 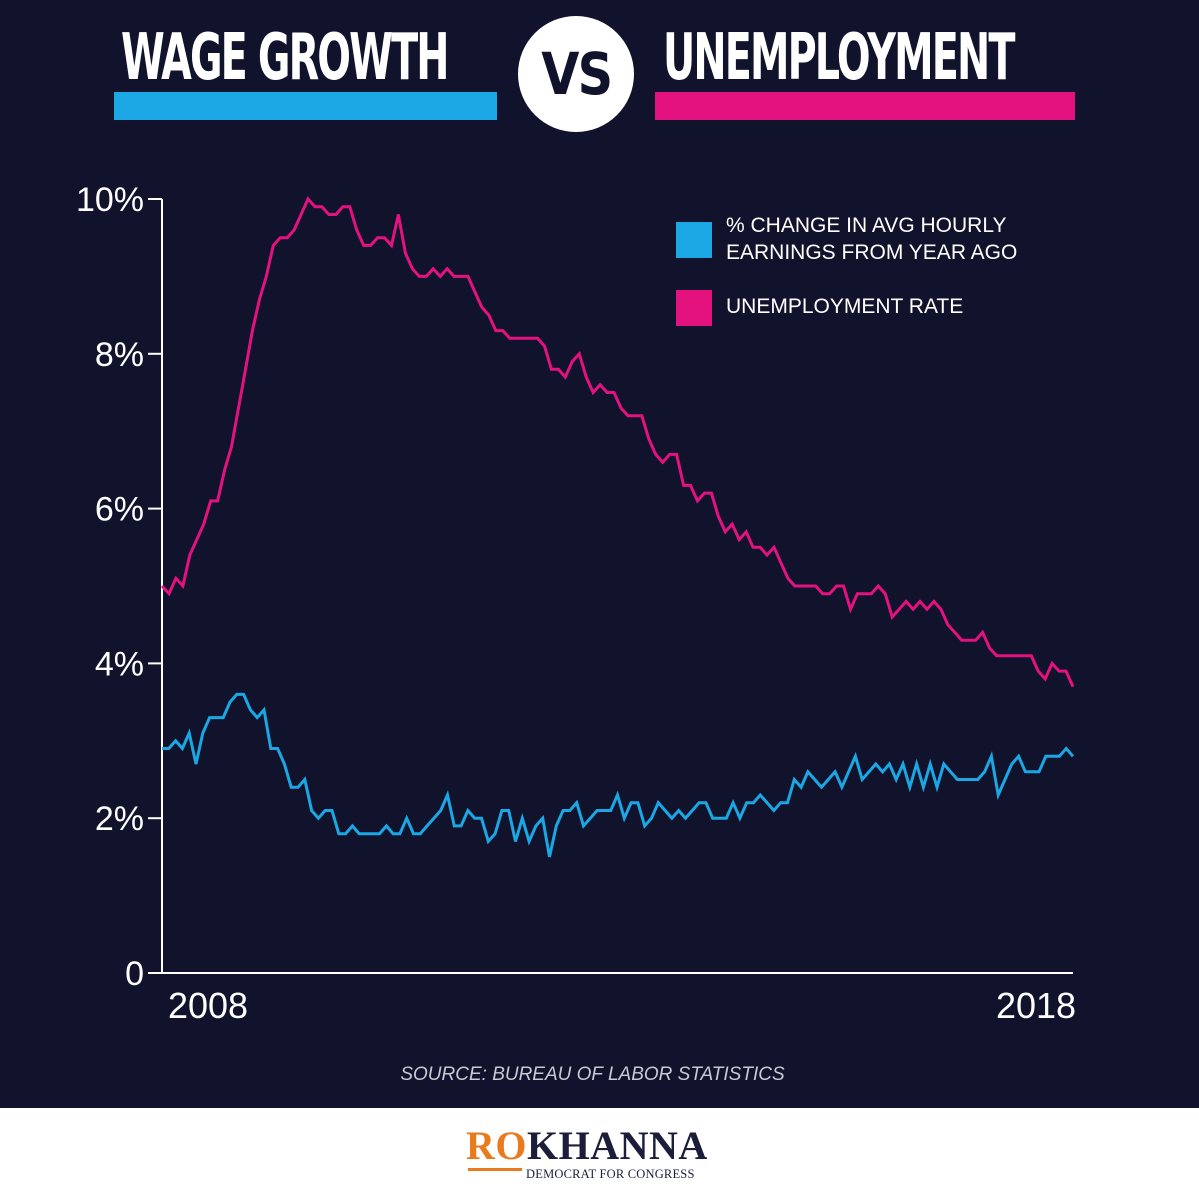 What do you see at coordinates (839, 58) in the screenshot?
I see `unemployment-title: UNEMPLOYMENT` at bounding box center [839, 58].